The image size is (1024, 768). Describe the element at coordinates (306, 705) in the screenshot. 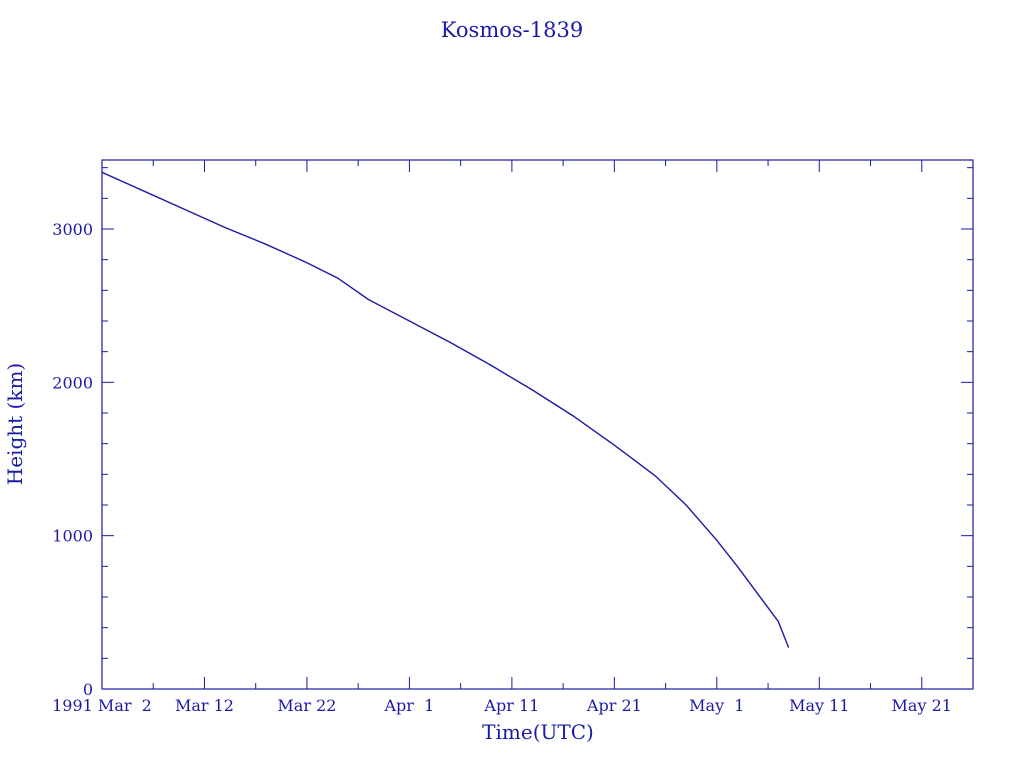

I see `x-tick-label: Mar 22` at that location.